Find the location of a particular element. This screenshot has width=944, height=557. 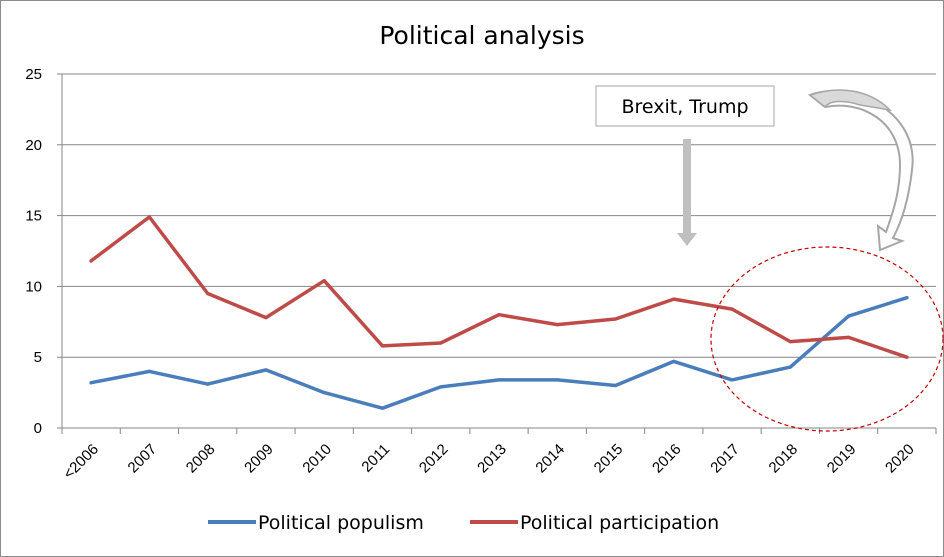

x-tick-label: 2014 is located at coordinates (550, 459).